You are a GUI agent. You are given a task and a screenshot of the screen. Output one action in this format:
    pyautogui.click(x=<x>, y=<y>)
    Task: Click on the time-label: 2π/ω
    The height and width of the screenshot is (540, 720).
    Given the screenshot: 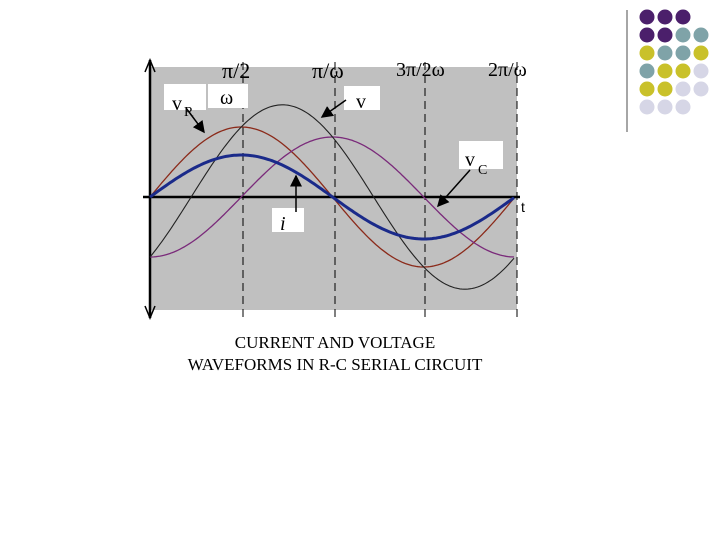 What is the action you would take?
    pyautogui.click(x=507, y=70)
    